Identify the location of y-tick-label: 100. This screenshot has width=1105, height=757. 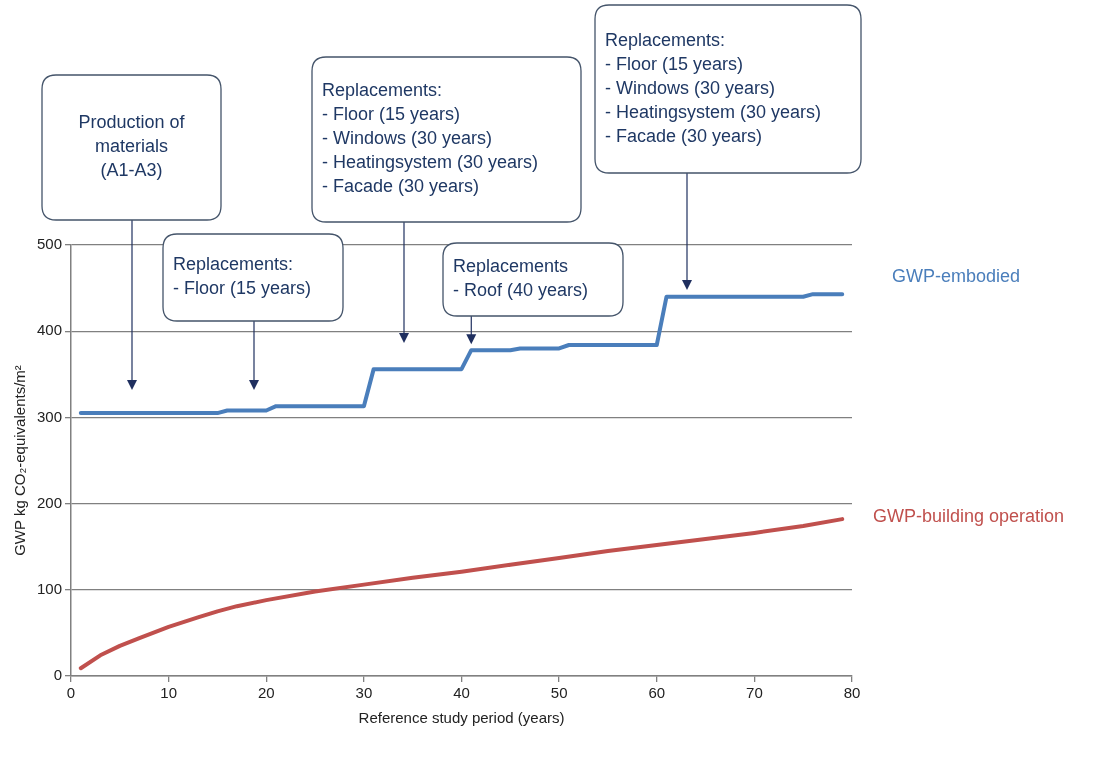
(50, 588).